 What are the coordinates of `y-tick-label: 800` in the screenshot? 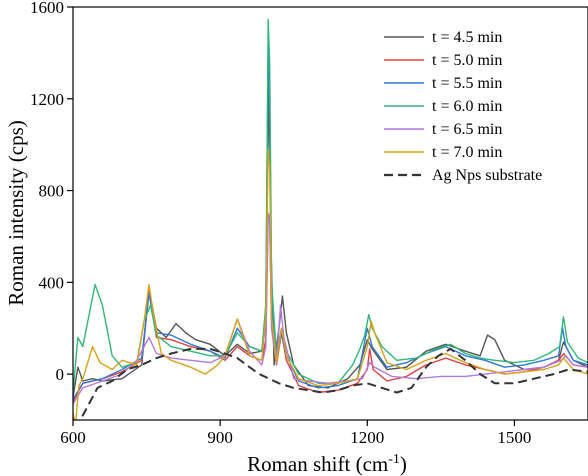 It's located at (52, 191).